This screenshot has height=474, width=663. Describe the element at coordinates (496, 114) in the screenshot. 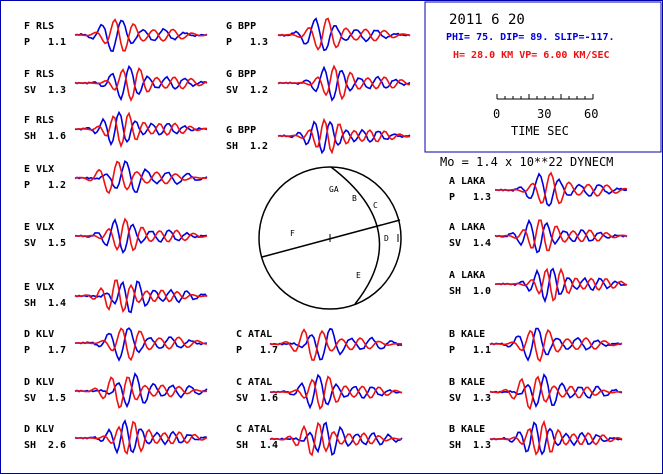

I see `time-tick-0: 0` at that location.